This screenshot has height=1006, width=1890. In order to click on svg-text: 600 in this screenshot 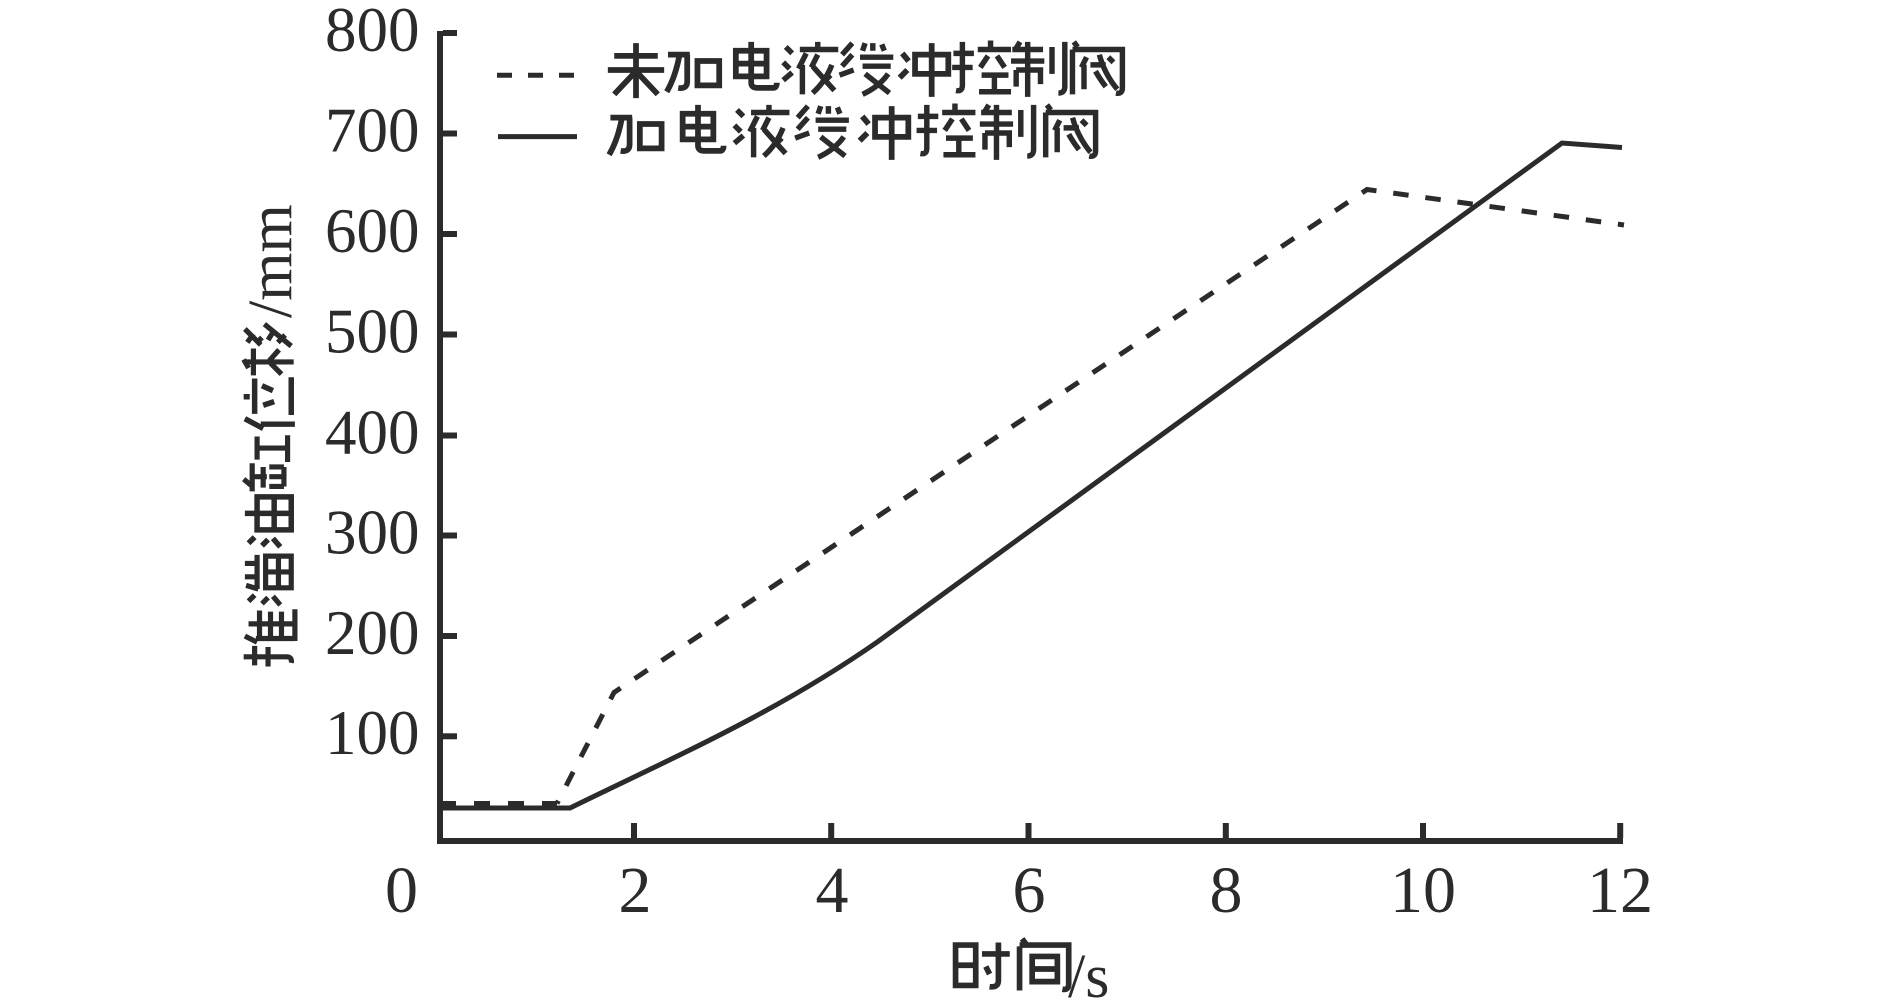, I will do `click(372, 231)`.